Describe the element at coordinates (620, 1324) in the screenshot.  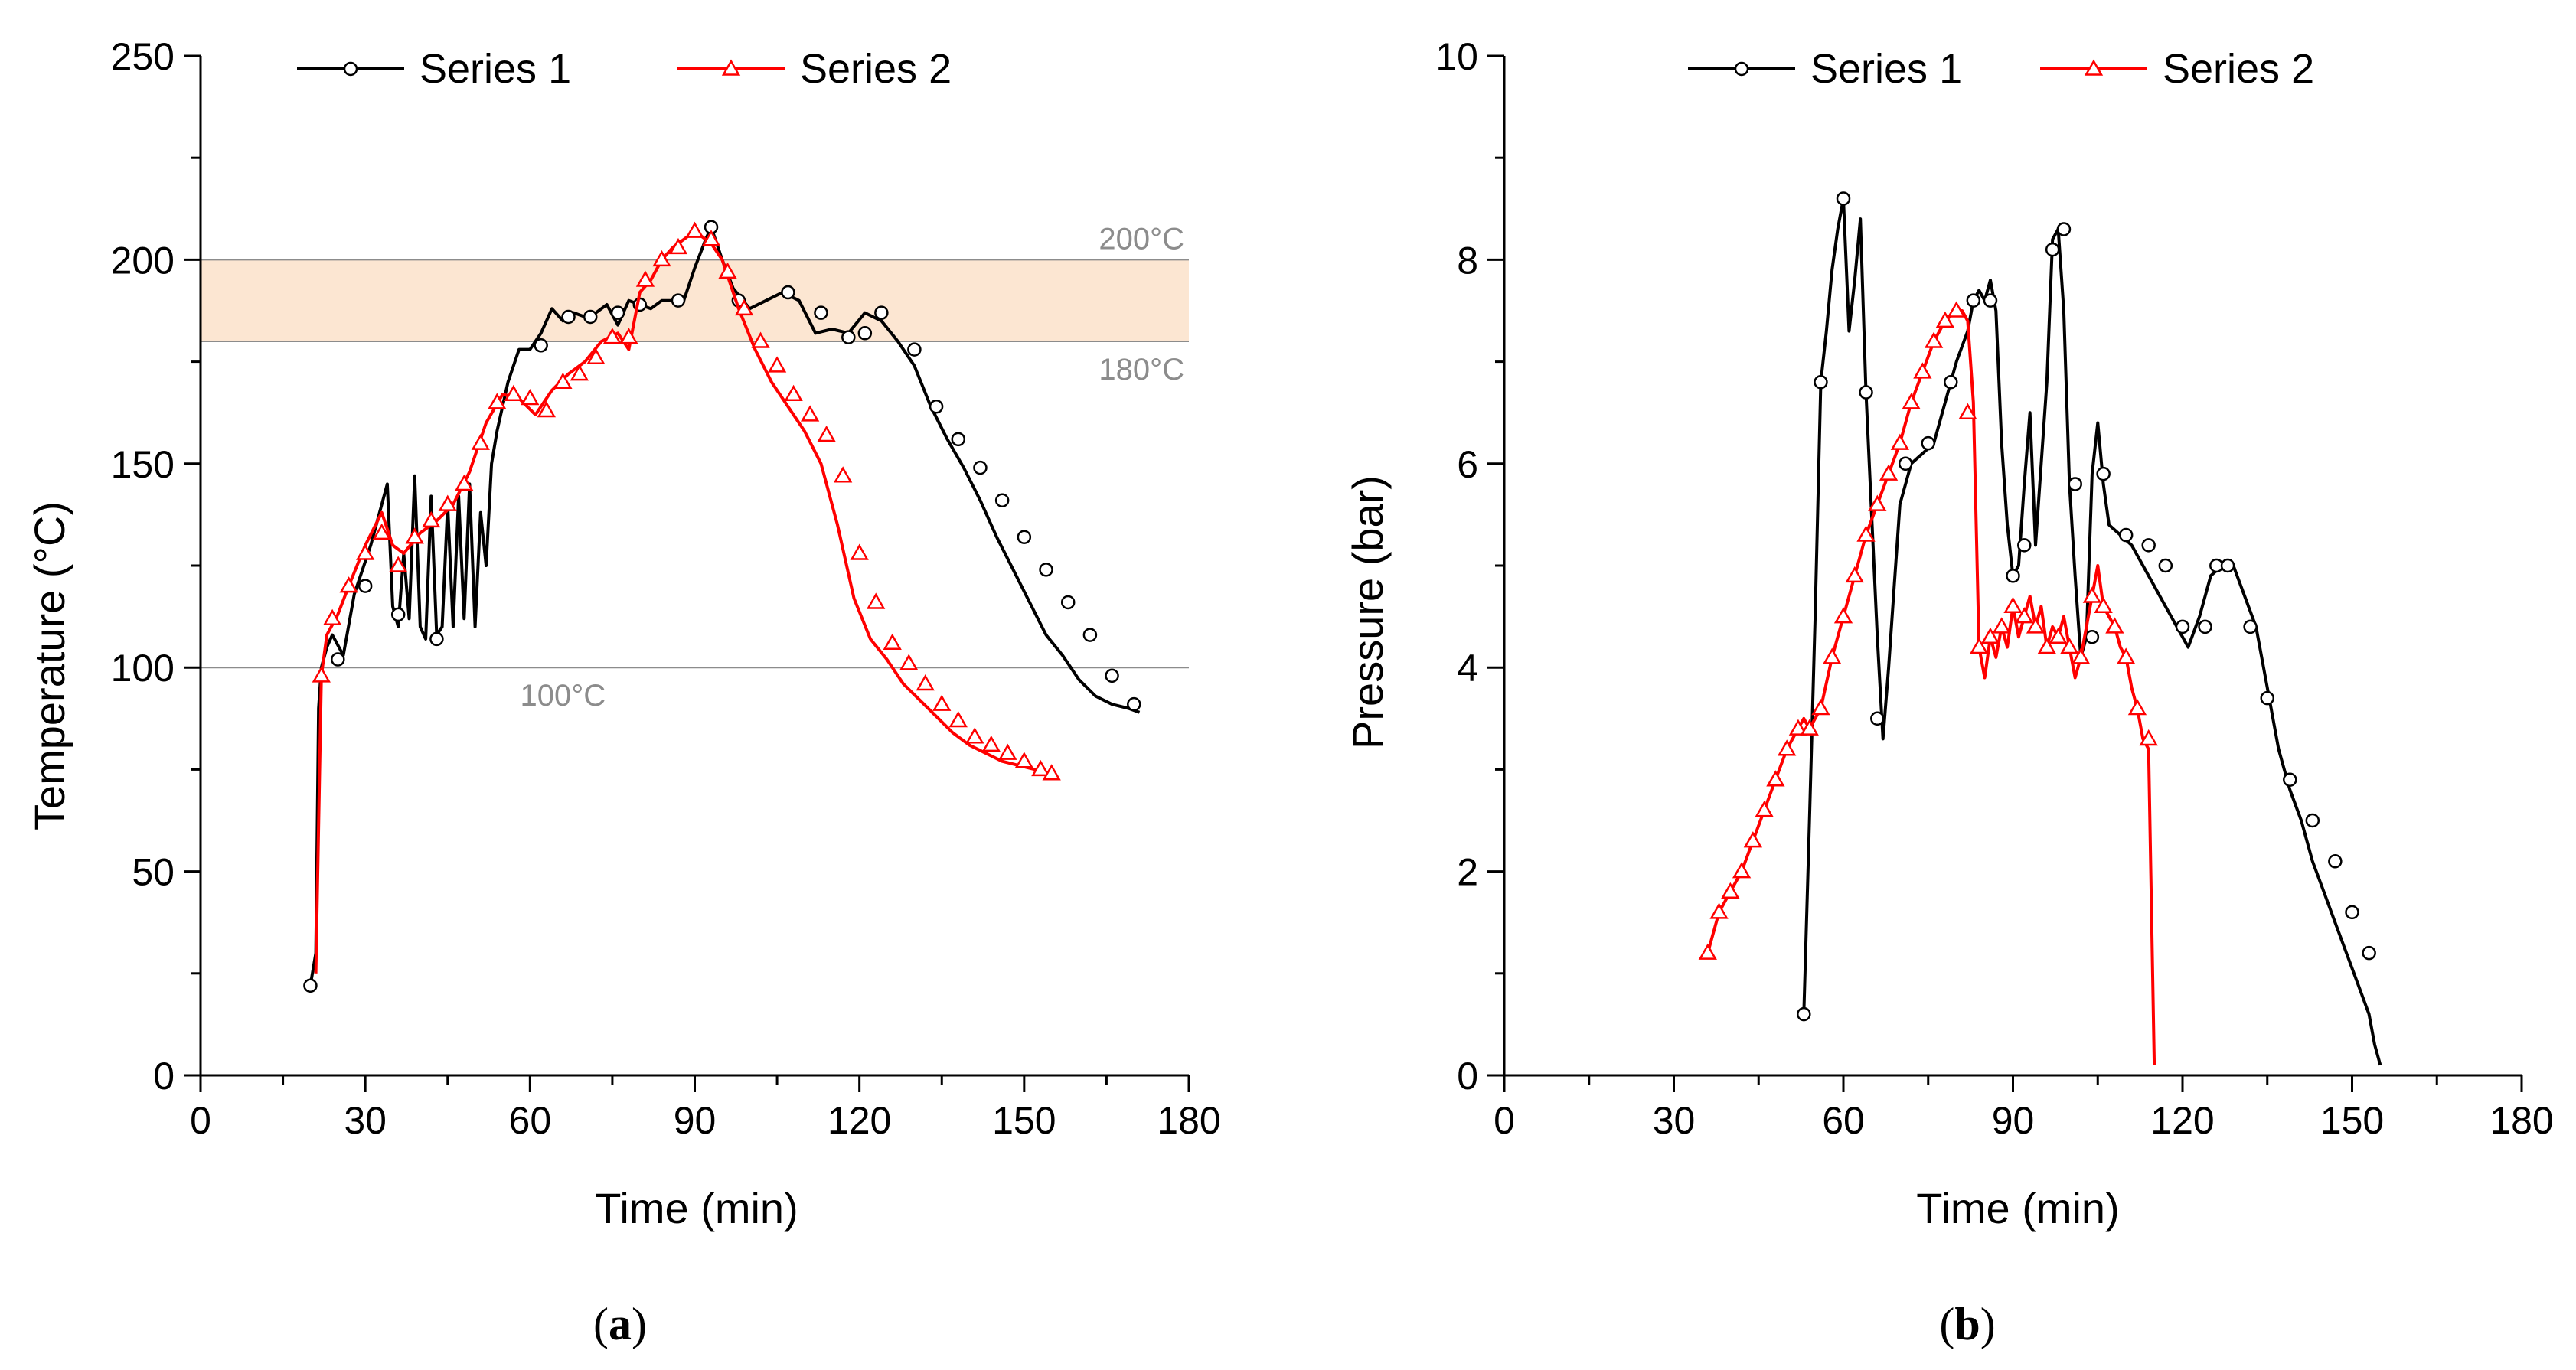
I see `panel-label-a: (a)` at that location.